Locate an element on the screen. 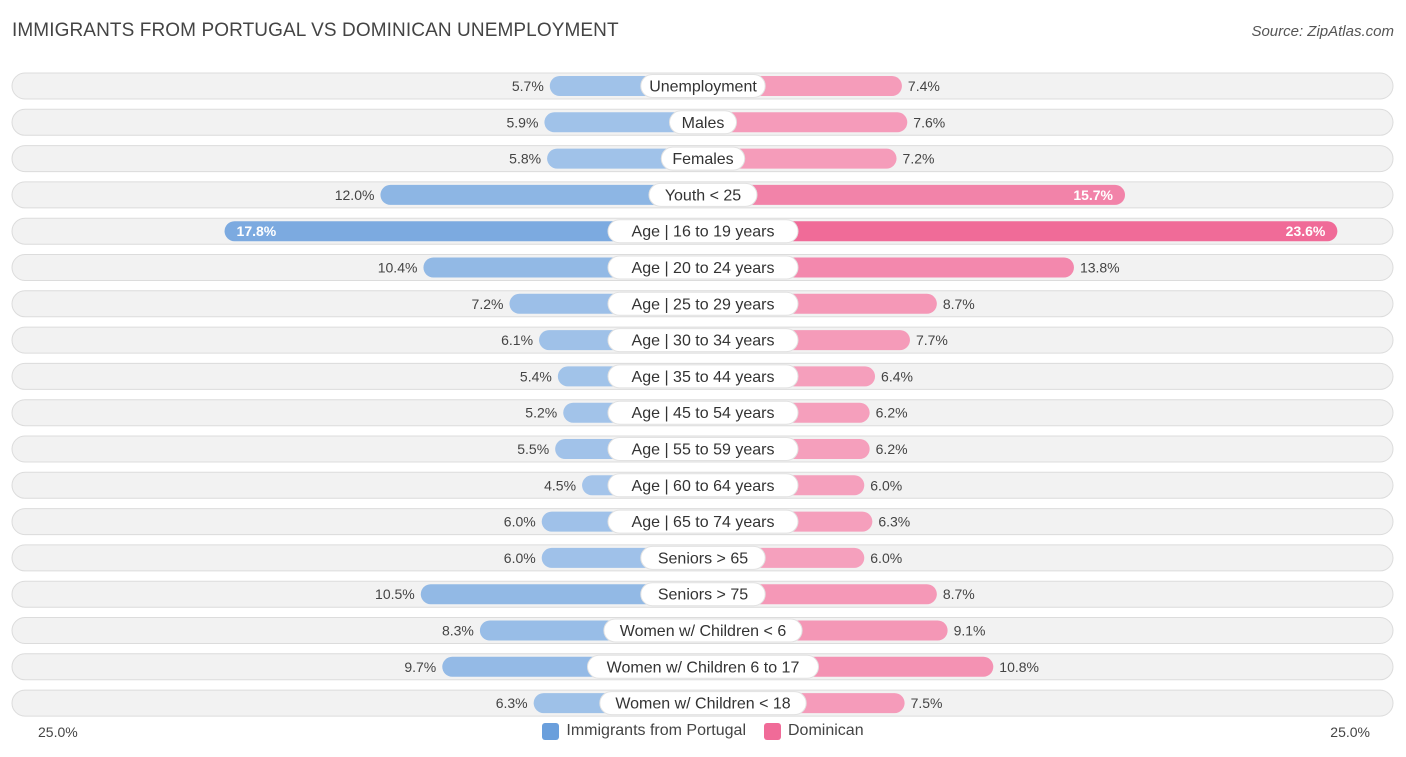  legend-label-dominican: Dominican is located at coordinates (826, 730).